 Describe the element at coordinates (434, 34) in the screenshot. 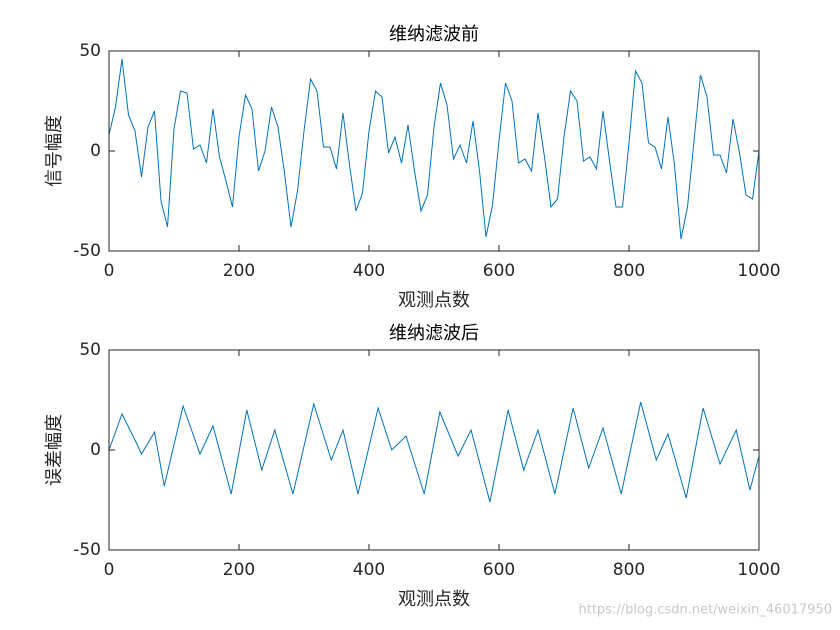

I see `chart-title: 维纳滤波前` at that location.